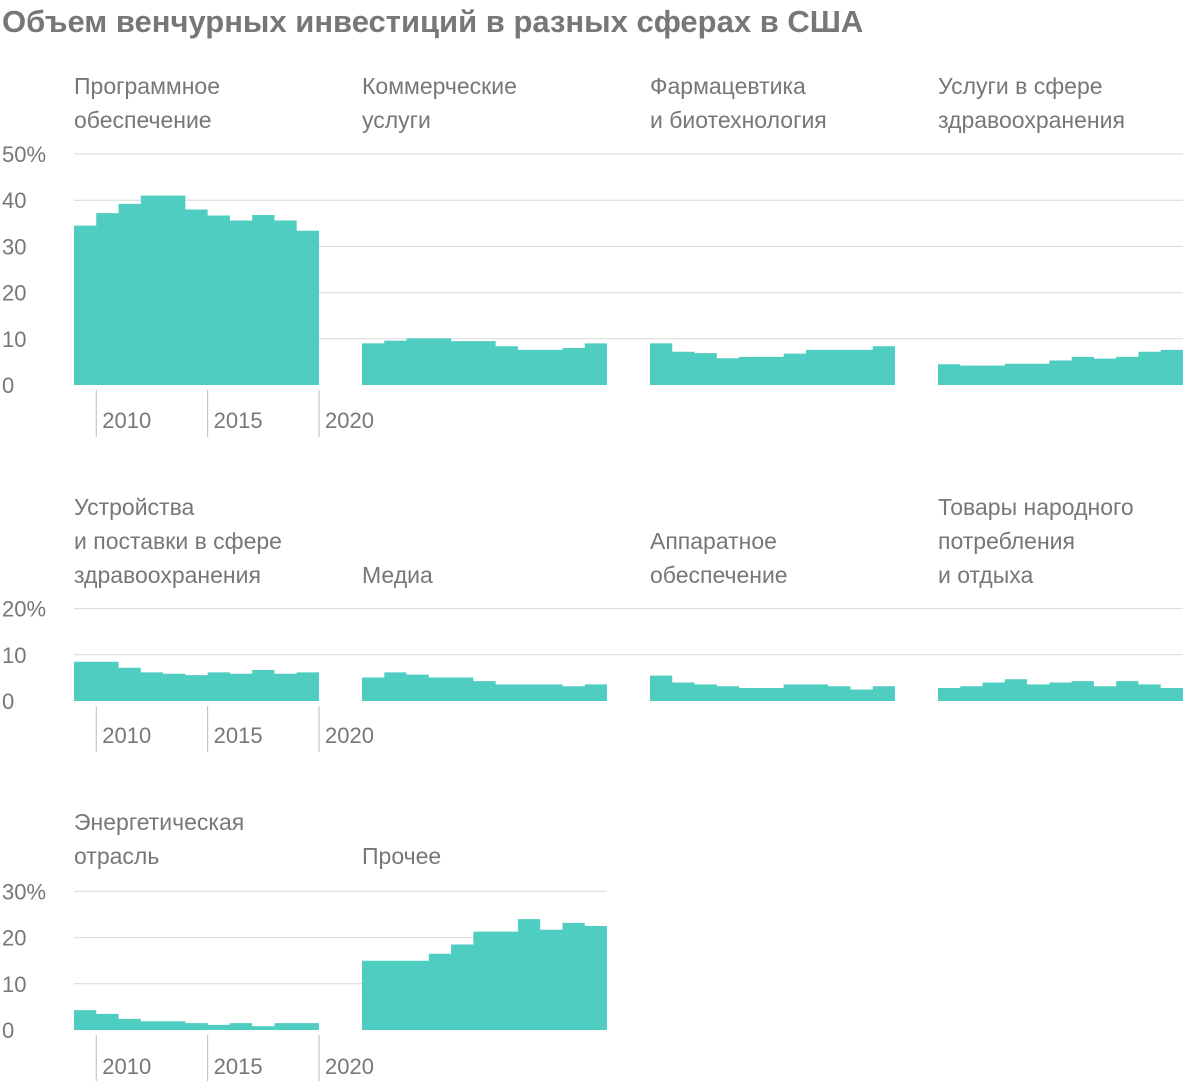 Image resolution: width=1200 pixels, height=1090 pixels. I want to click on panel-title-line: Услуги в сфере, so click(1020, 86).